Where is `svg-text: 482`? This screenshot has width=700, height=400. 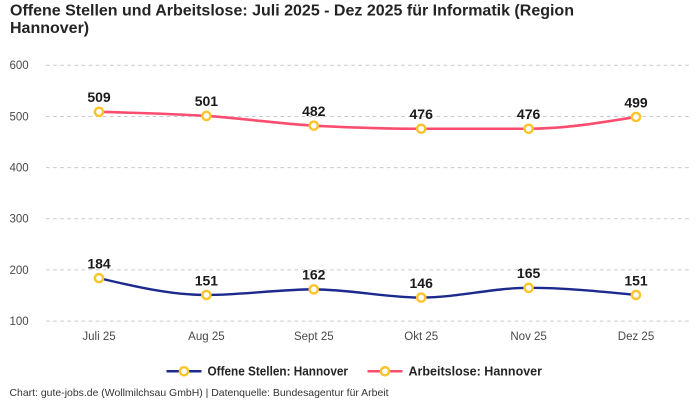 svg-text: 482 is located at coordinates (314, 111).